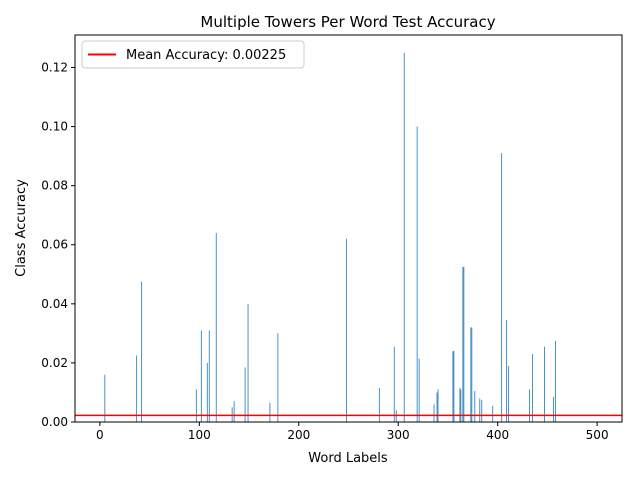  I want to click on y-axis: 0.00 0.02 0.04 0.06 0.08 0.10 0.12, so click(58, 244).